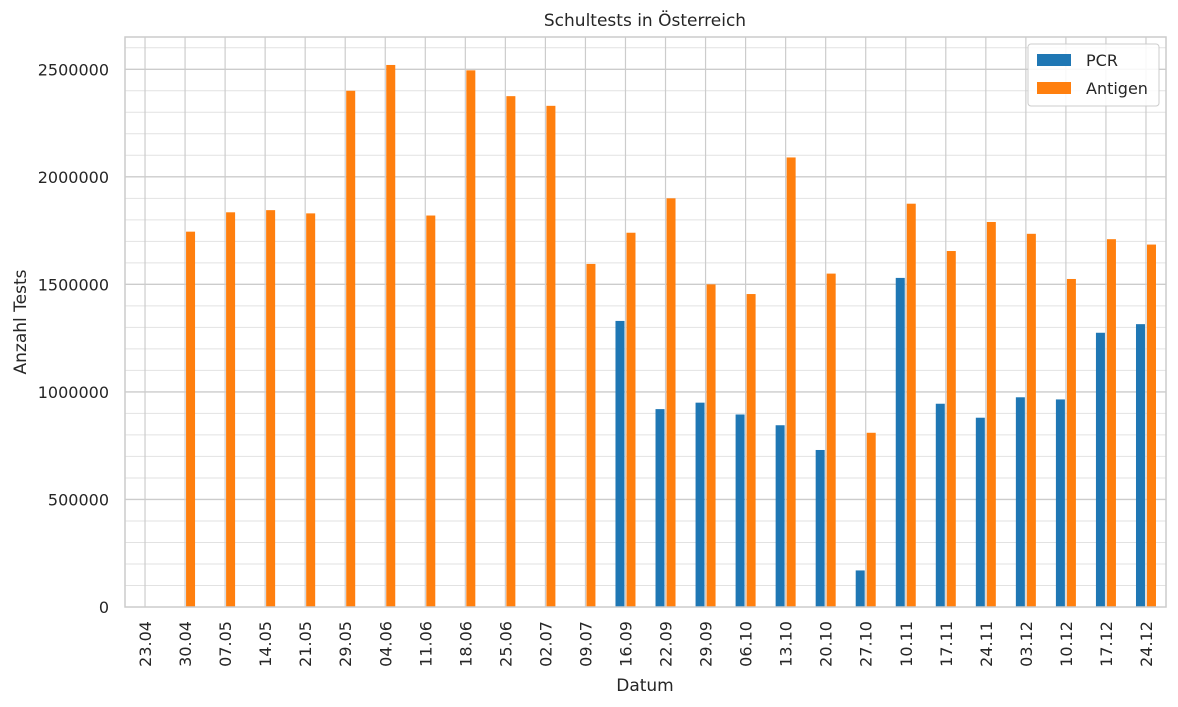  I want to click on x-tick-label: 09.07, so click(585, 644).